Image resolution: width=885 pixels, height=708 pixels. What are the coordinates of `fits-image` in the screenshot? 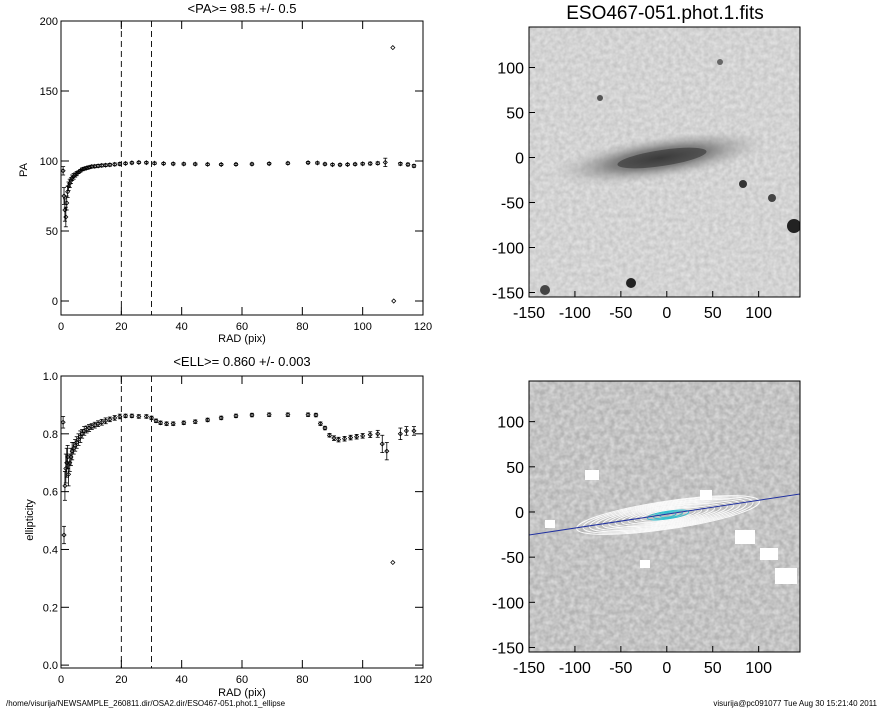 It's located at (664, 162).